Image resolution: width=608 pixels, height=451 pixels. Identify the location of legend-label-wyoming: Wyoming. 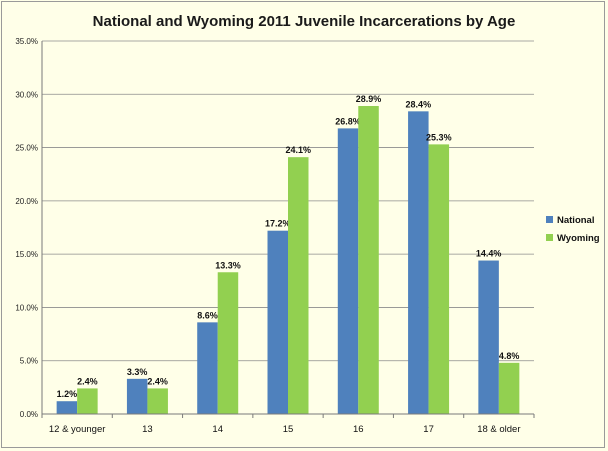
(578, 238).